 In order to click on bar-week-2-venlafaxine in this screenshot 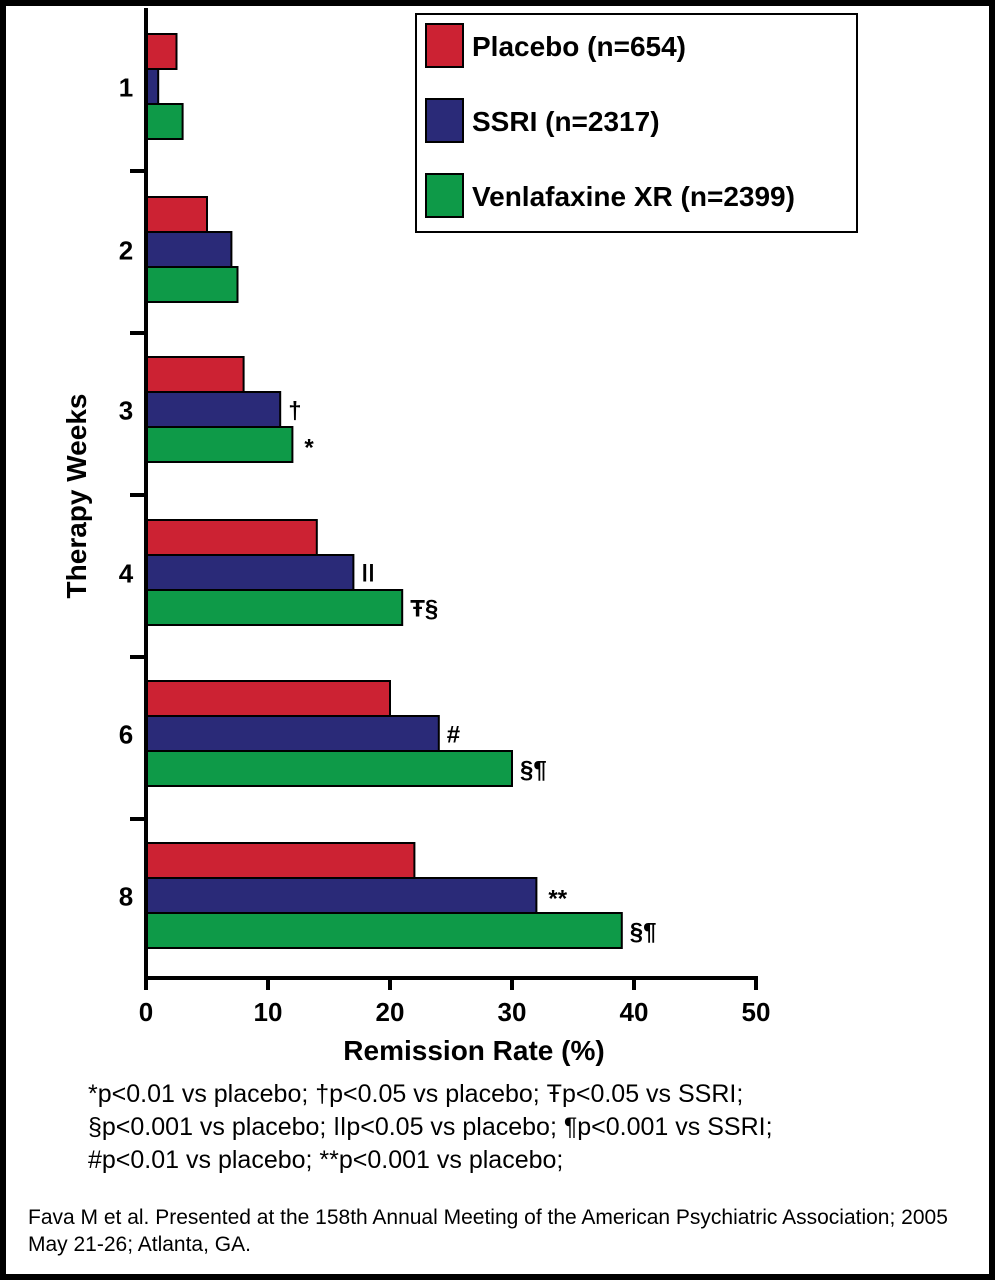, I will do `click(192, 284)`.